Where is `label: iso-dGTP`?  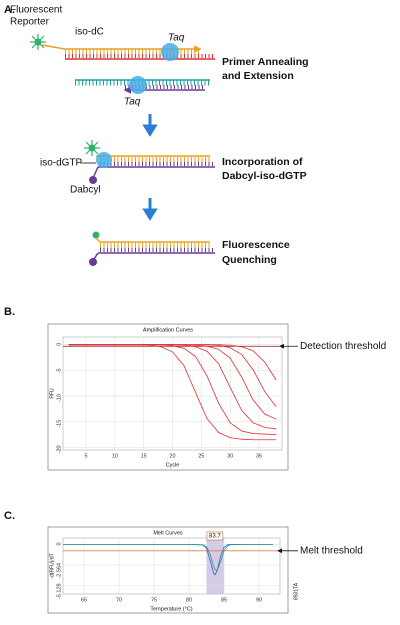
label: iso-dGTP is located at coordinates (61, 163).